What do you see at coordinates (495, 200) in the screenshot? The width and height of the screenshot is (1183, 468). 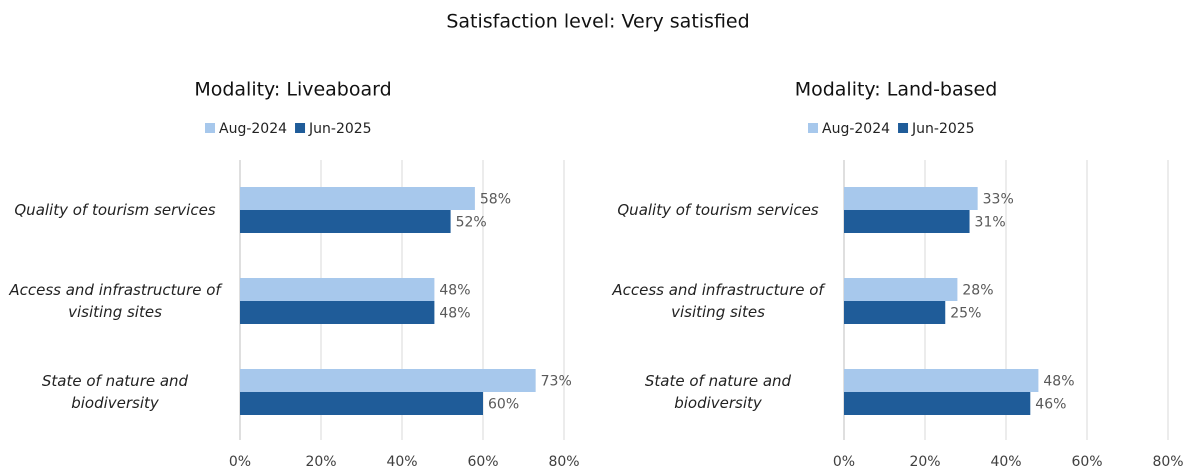 I see `data-label: 58%` at bounding box center [495, 200].